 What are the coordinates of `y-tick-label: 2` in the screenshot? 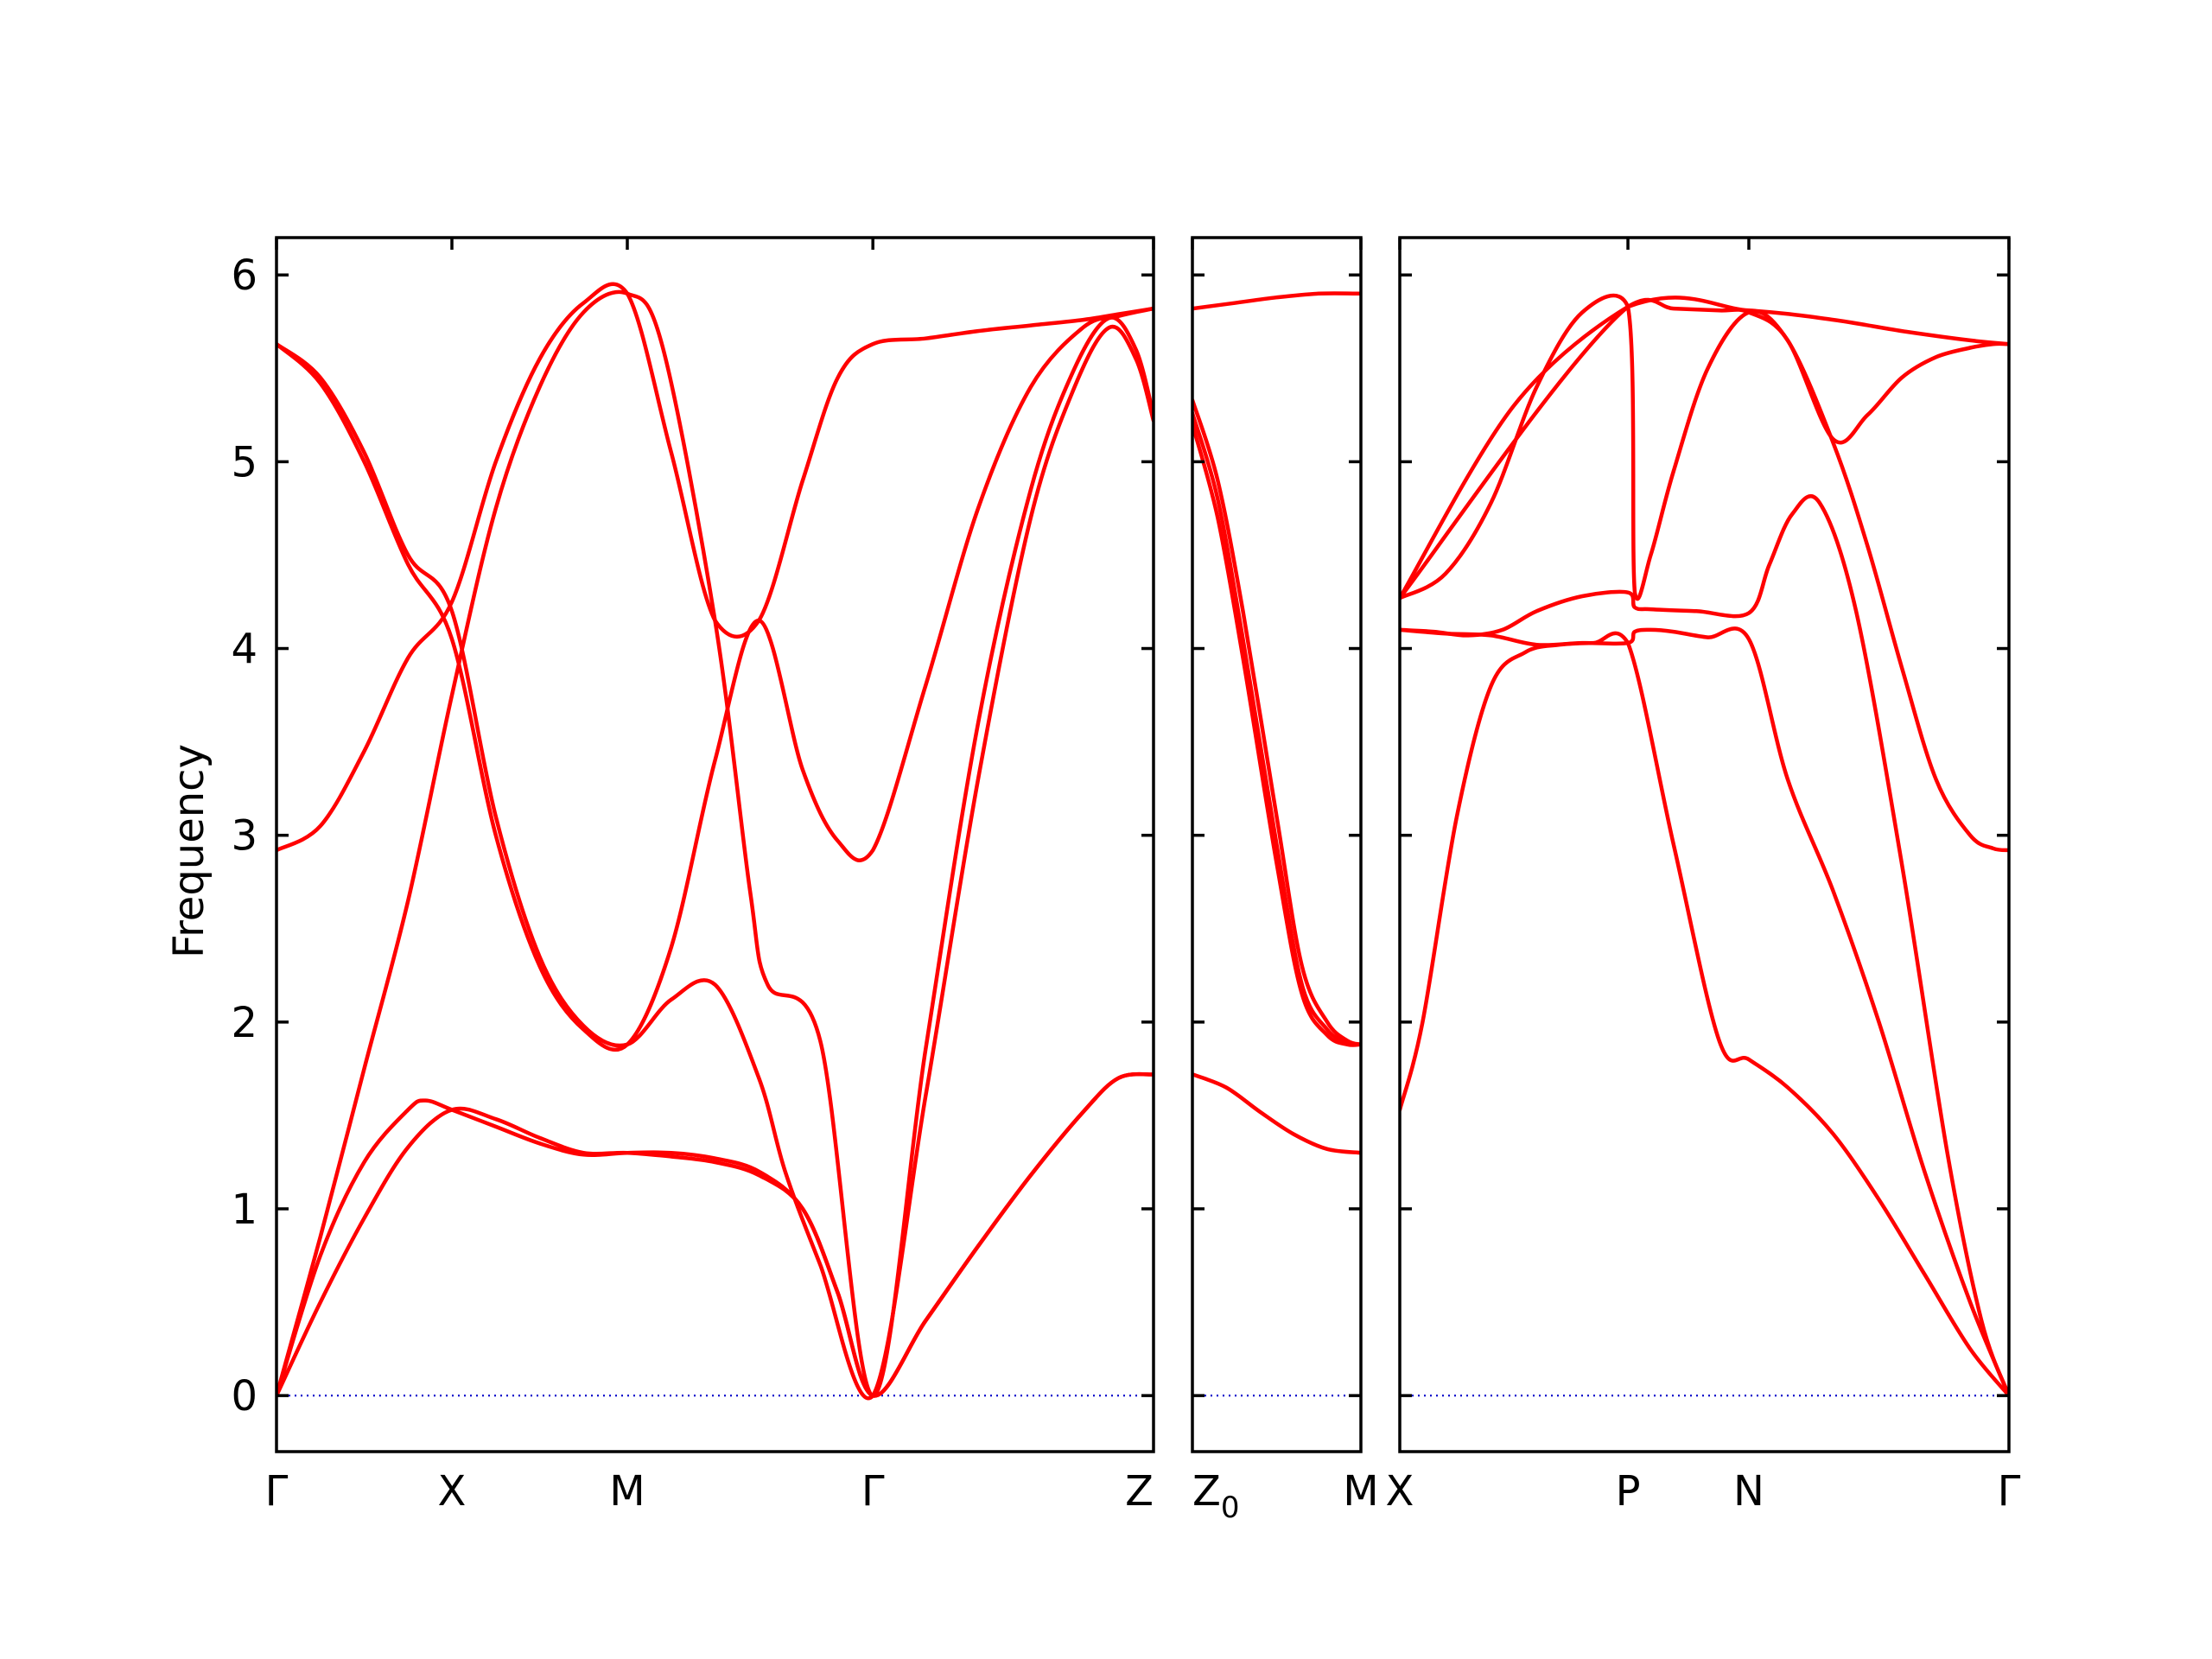 It's located at (244, 1023).